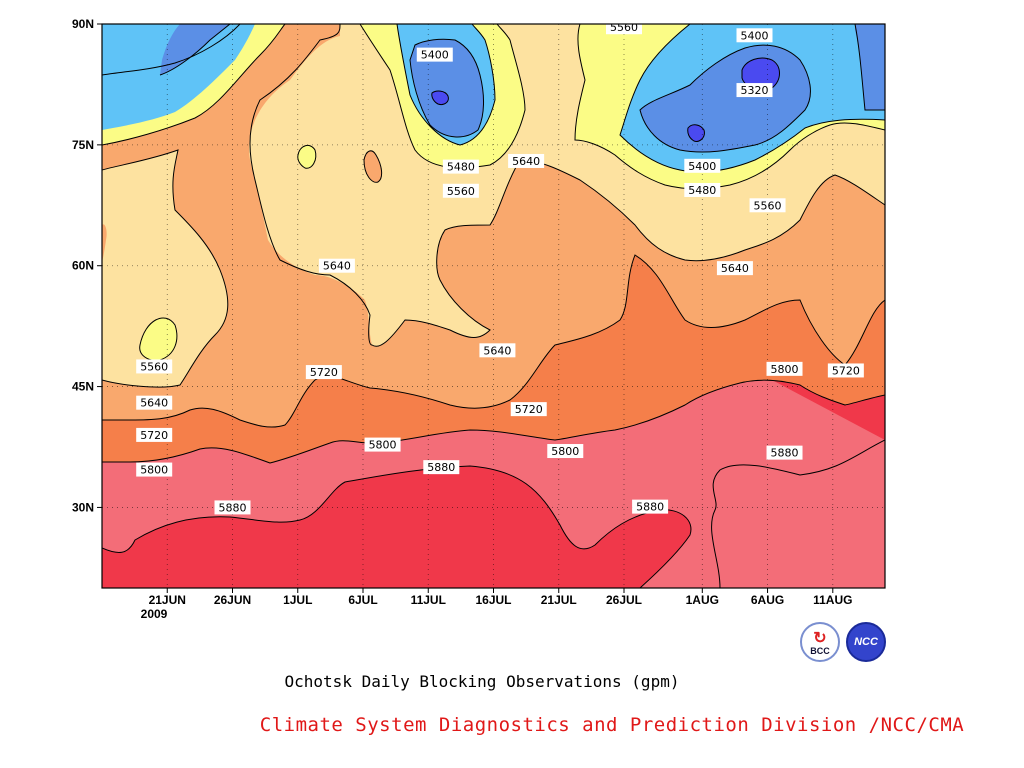 Image resolution: width=1024 pixels, height=768 pixels. Describe the element at coordinates (559, 600) in the screenshot. I see `x-tick-label: 21JUL` at that location.